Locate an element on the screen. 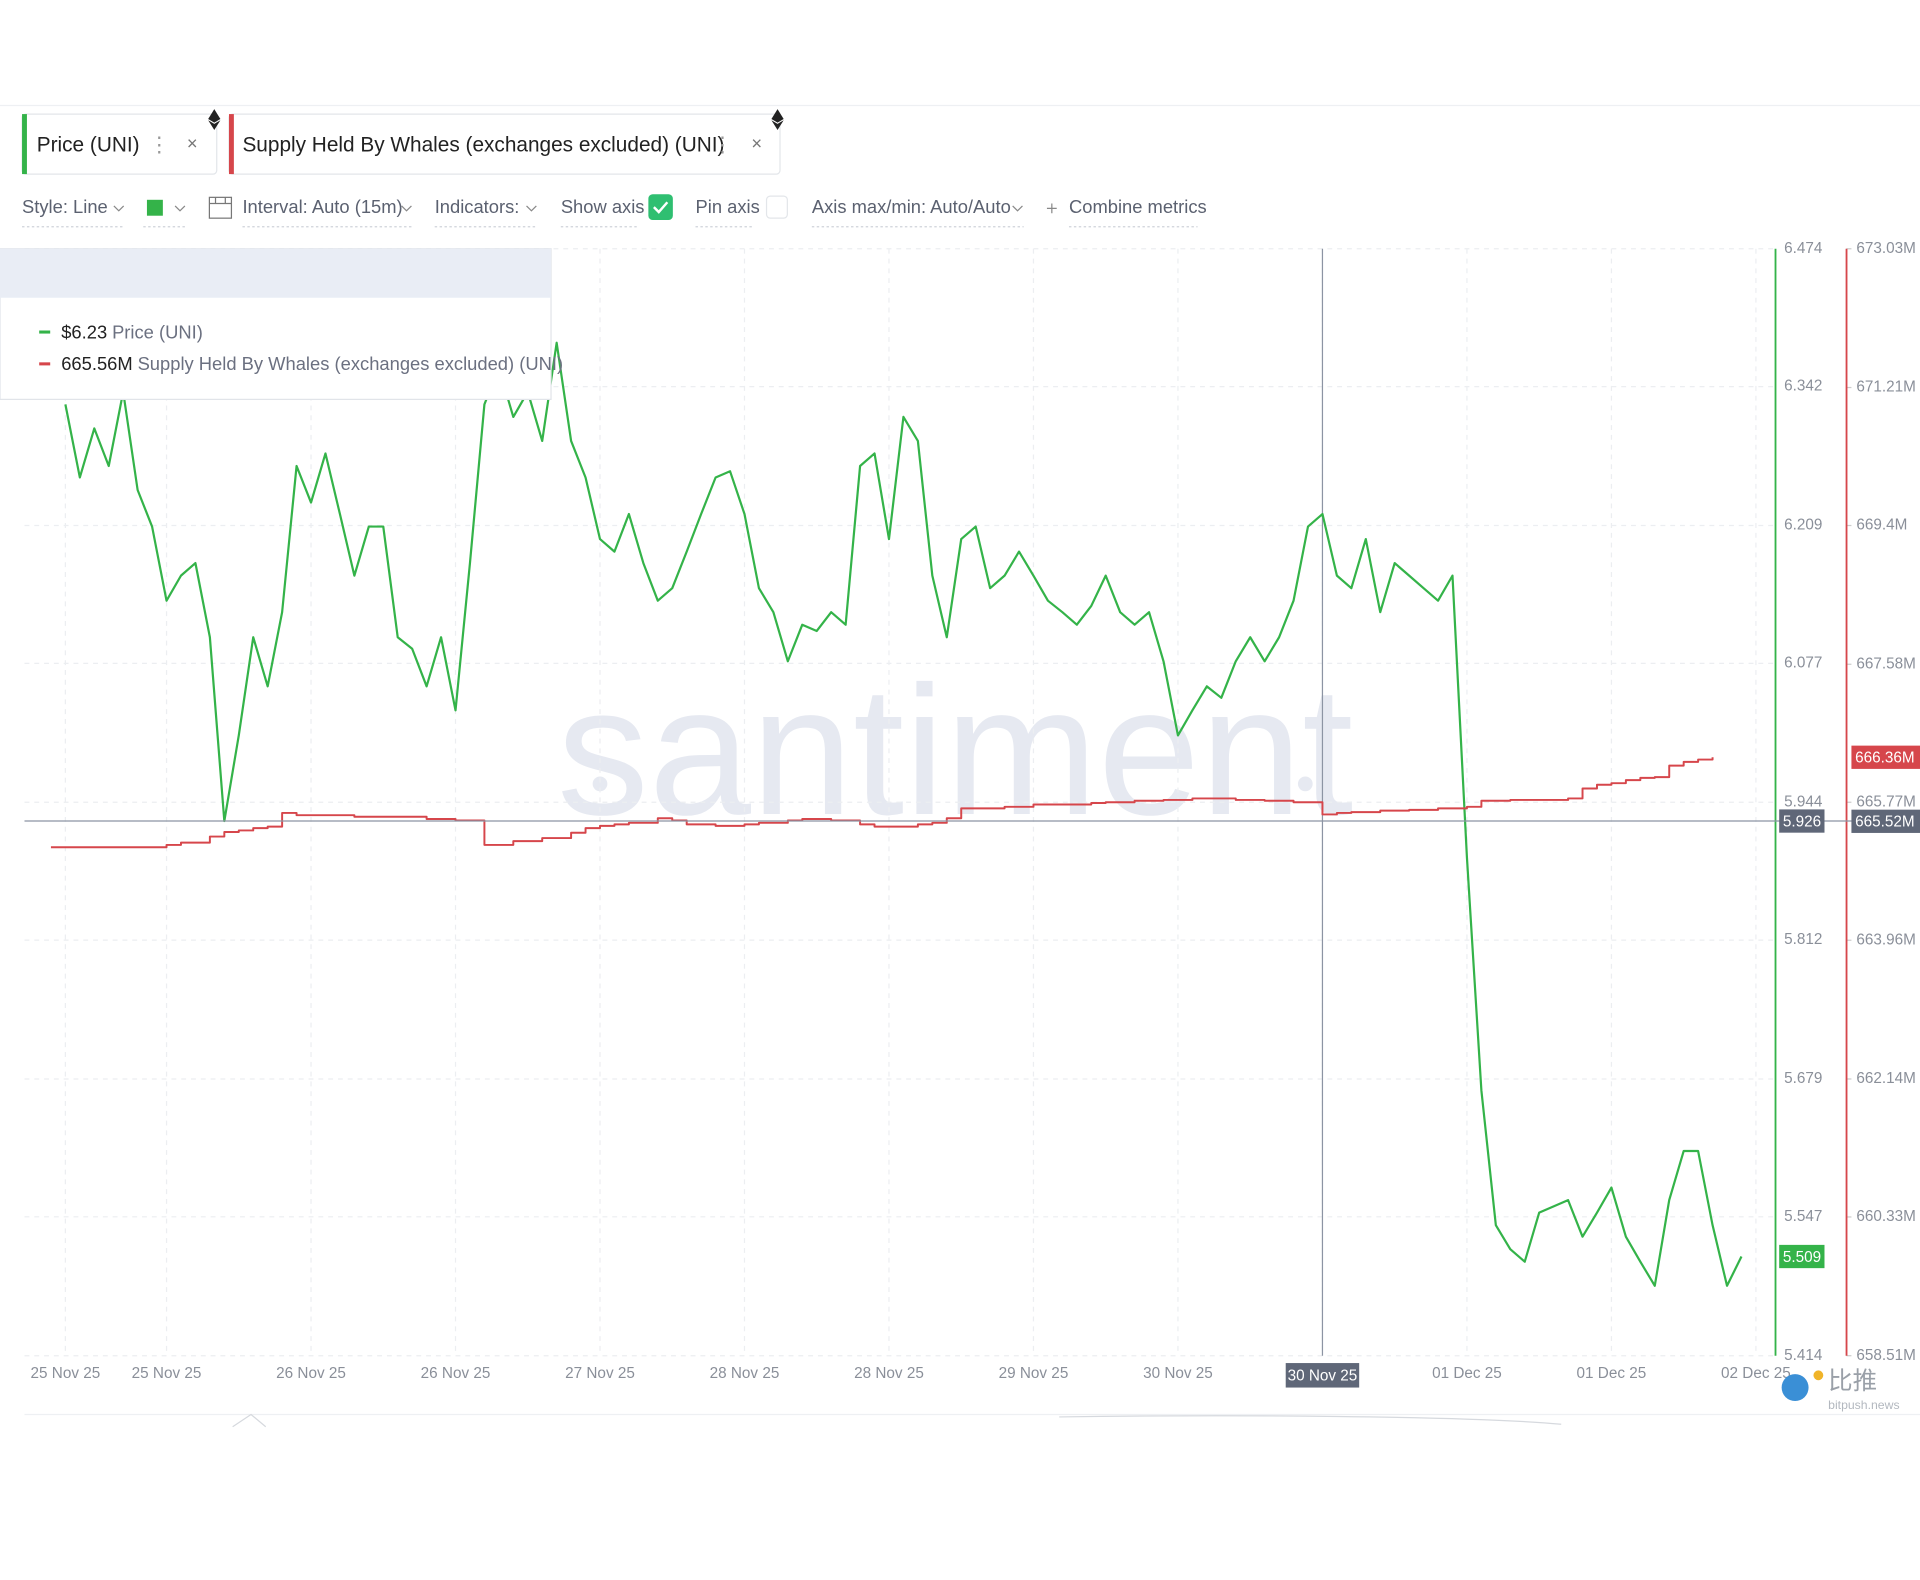  bitpush-text: 比推 is located at coordinates (1852, 1381).